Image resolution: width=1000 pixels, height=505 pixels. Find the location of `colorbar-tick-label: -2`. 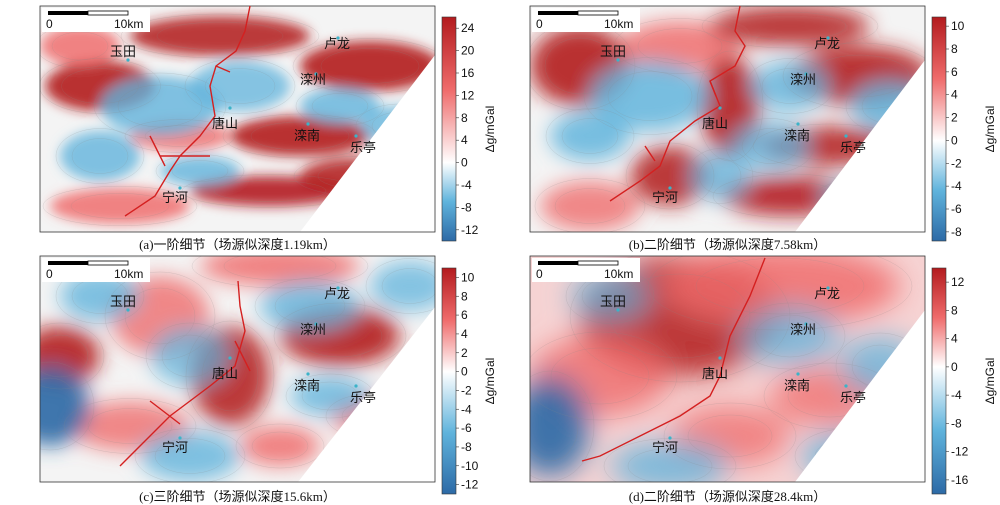

colorbar-tick-label: -2 is located at coordinates (956, 163).